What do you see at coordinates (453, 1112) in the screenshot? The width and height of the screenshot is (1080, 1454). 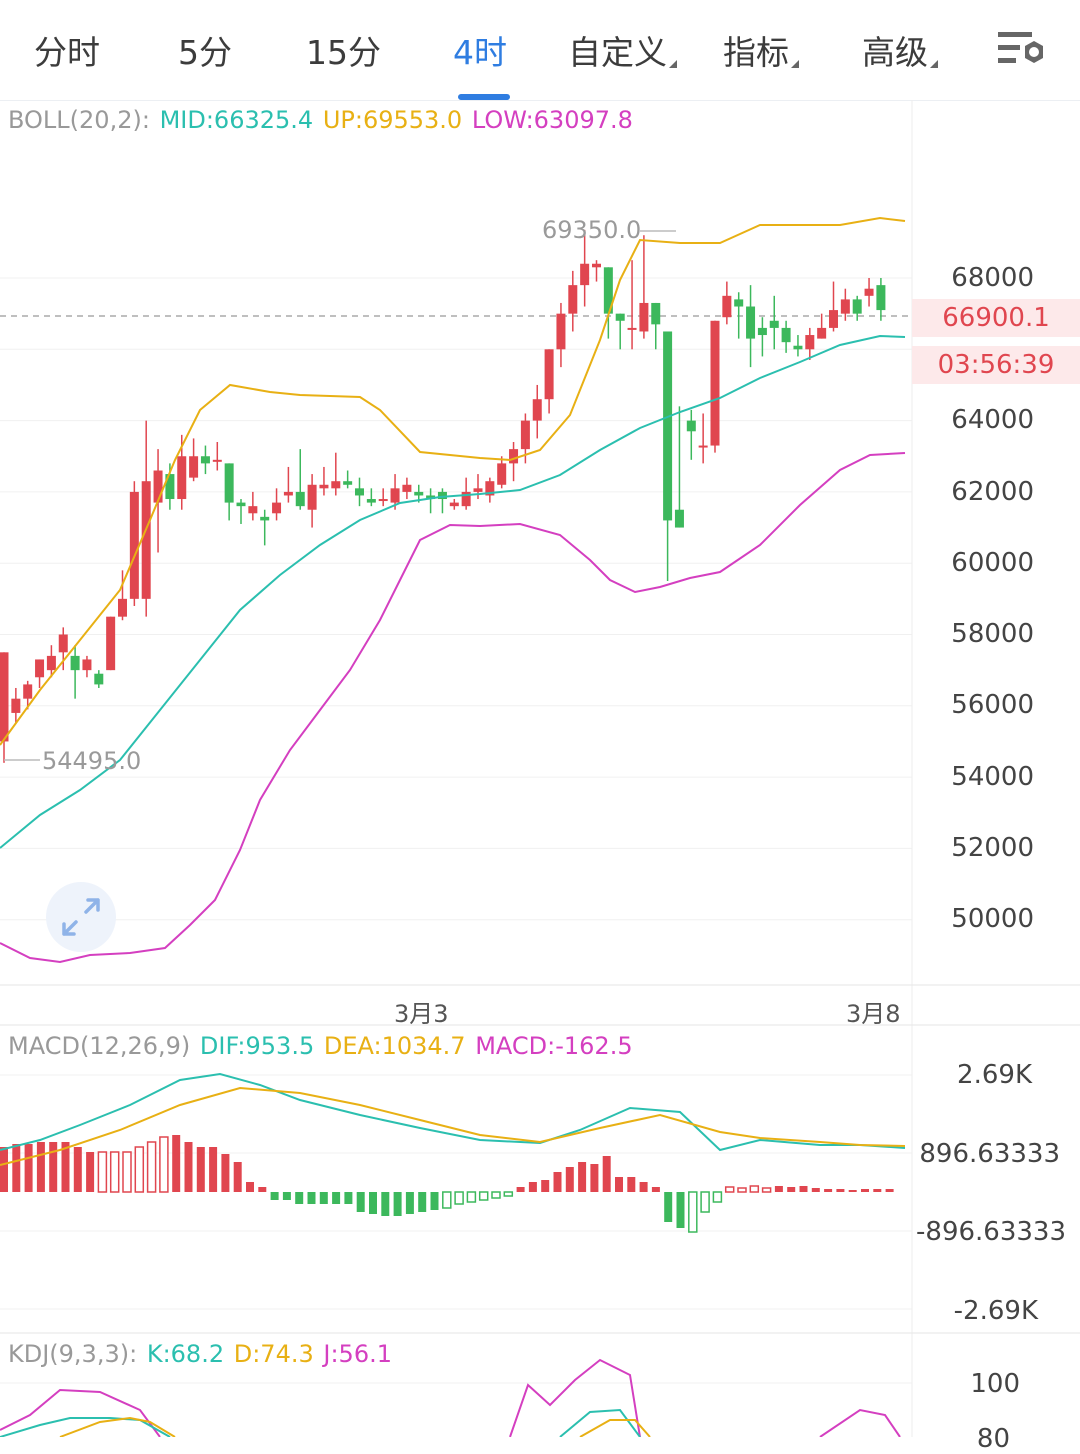 I see `macd-dif-line` at bounding box center [453, 1112].